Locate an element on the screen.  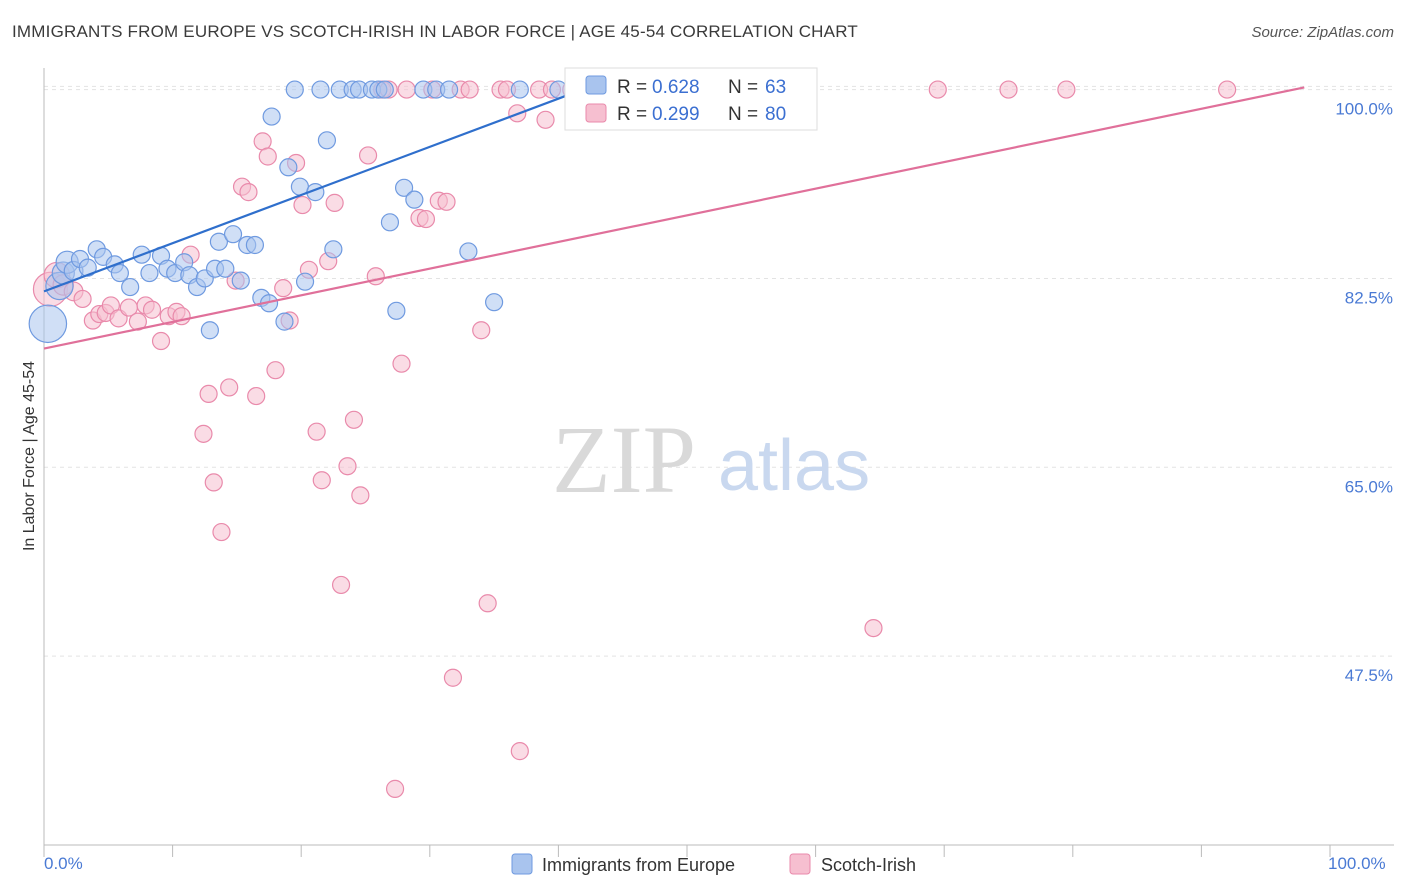
bottom-legend-swatch-pink is located at coordinates (800, 864).